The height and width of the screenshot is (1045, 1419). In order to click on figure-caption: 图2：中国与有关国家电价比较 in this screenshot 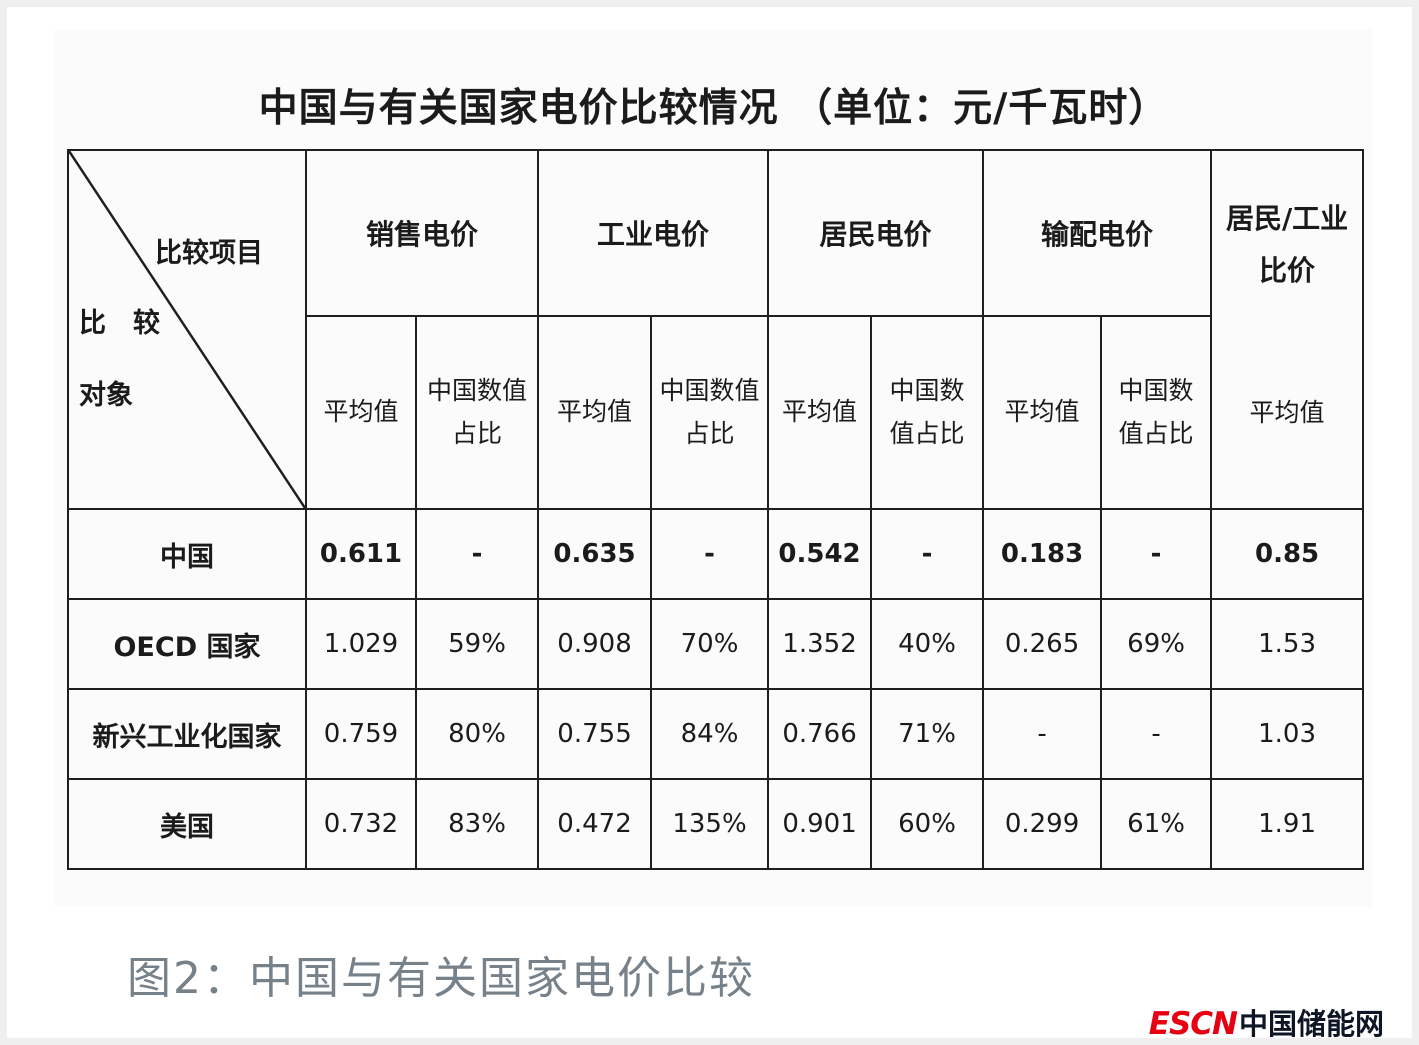, I will do `click(441, 978)`.